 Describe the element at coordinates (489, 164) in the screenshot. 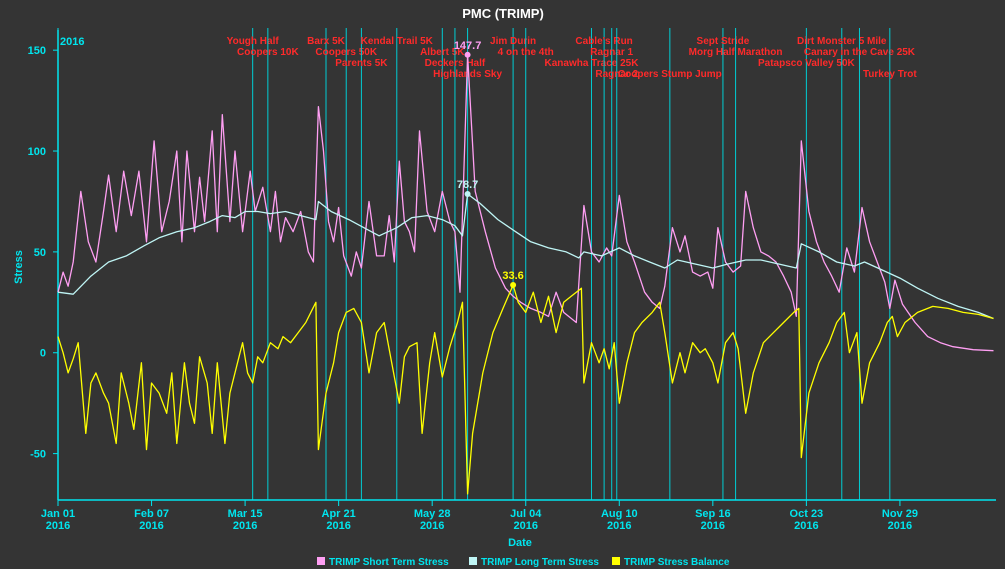

I see `data-annotations: 147.7 78.7 33.6` at that location.